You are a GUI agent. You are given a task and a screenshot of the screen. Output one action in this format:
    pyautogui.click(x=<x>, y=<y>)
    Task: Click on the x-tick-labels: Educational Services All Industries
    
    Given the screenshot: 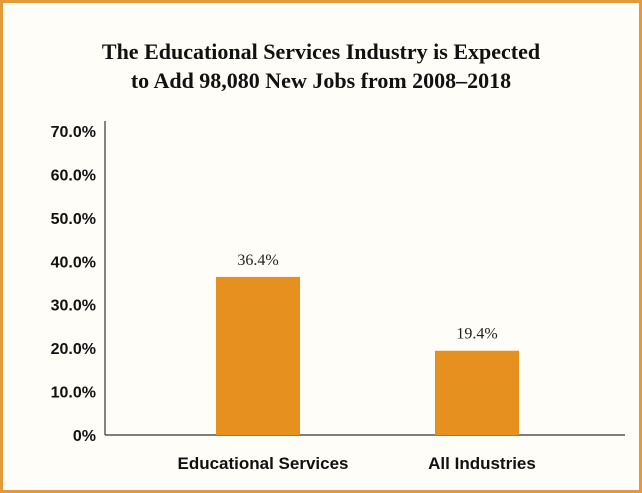 What is the action you would take?
    pyautogui.click(x=356, y=463)
    